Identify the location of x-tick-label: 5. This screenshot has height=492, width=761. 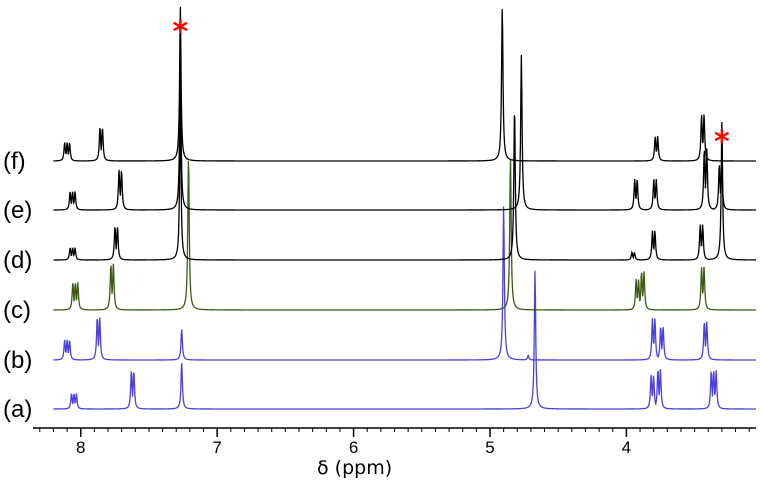
(489, 447).